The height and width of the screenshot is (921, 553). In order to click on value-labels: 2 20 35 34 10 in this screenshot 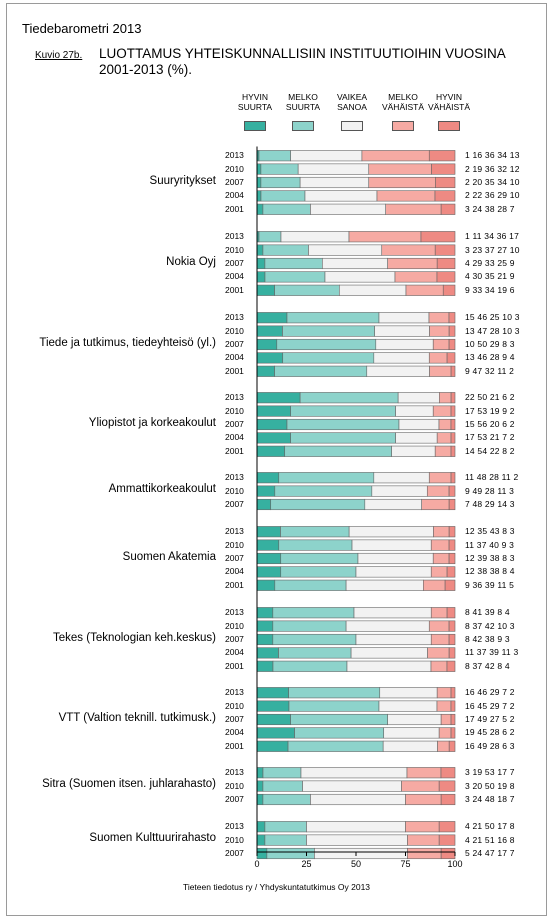, I will do `click(505, 182)`.